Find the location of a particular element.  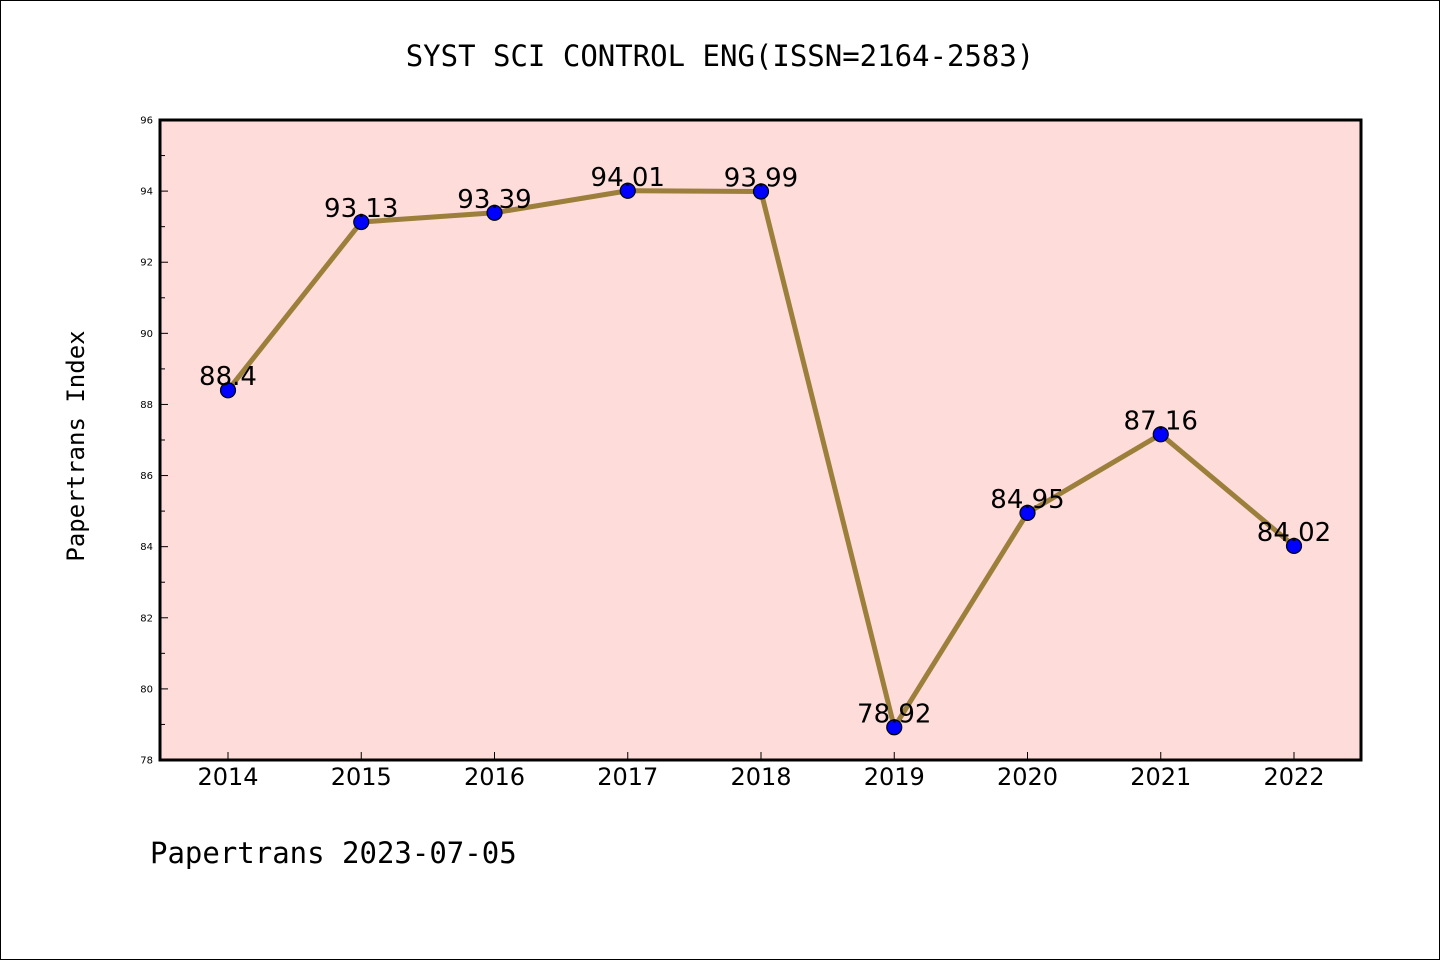

chart-title: SYST SCI CONTROL ENG(ISSN=2164-2583) is located at coordinates (720, 56).